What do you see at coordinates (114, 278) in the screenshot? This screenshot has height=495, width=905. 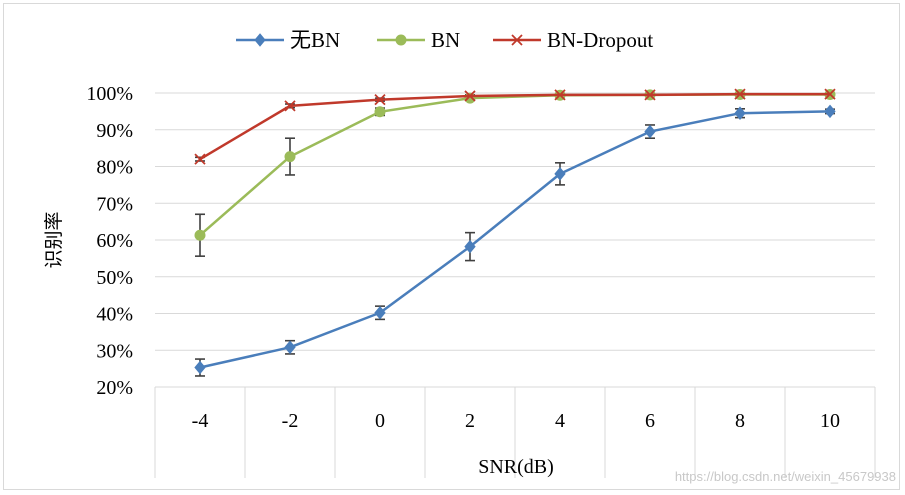 I see `y-tick-label: 50%` at bounding box center [114, 278].